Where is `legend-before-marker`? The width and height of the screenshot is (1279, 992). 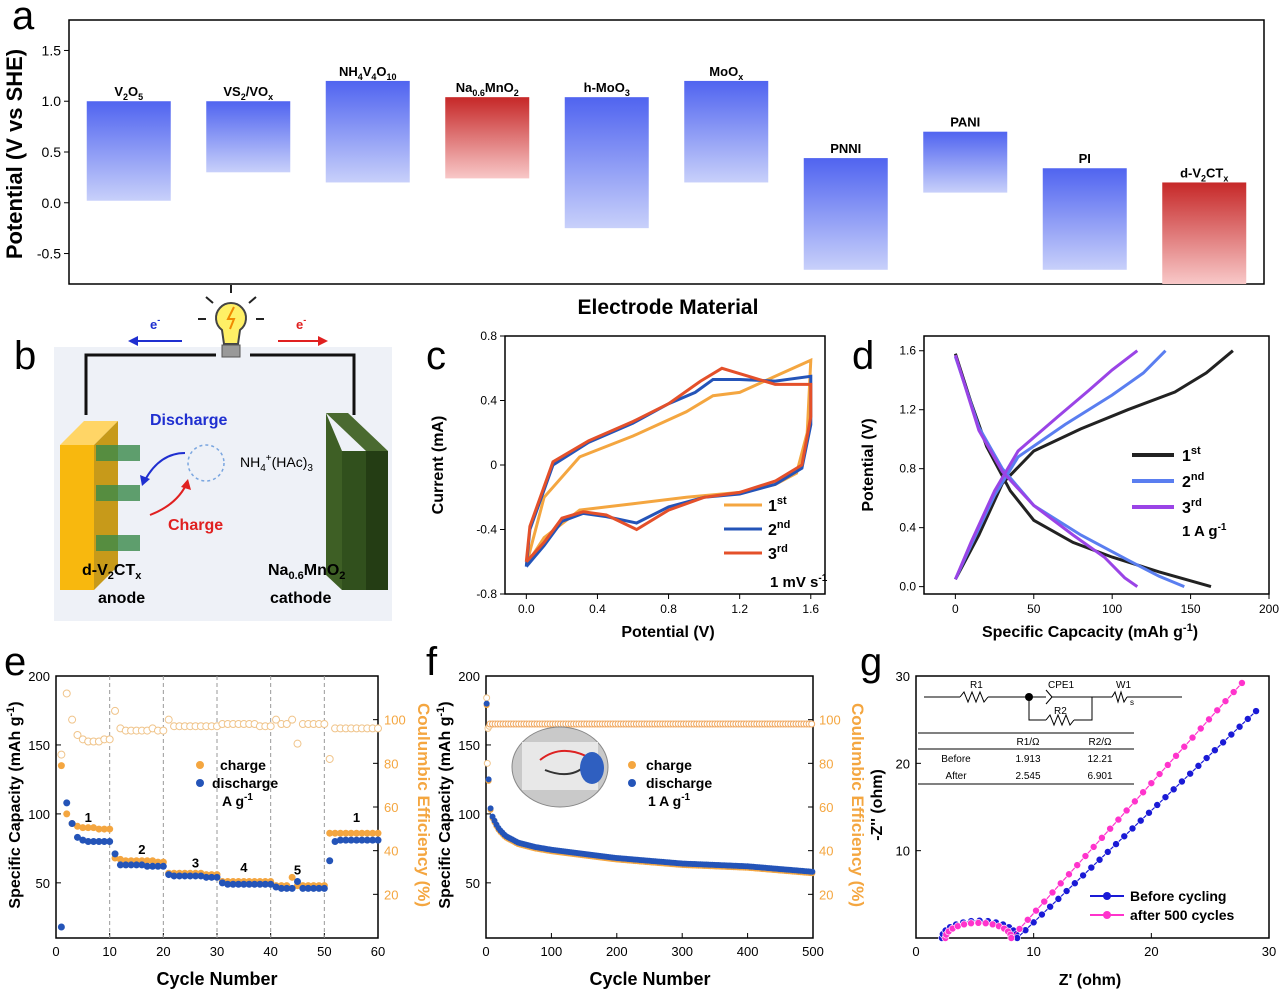 legend-before-marker is located at coordinates (1107, 896).